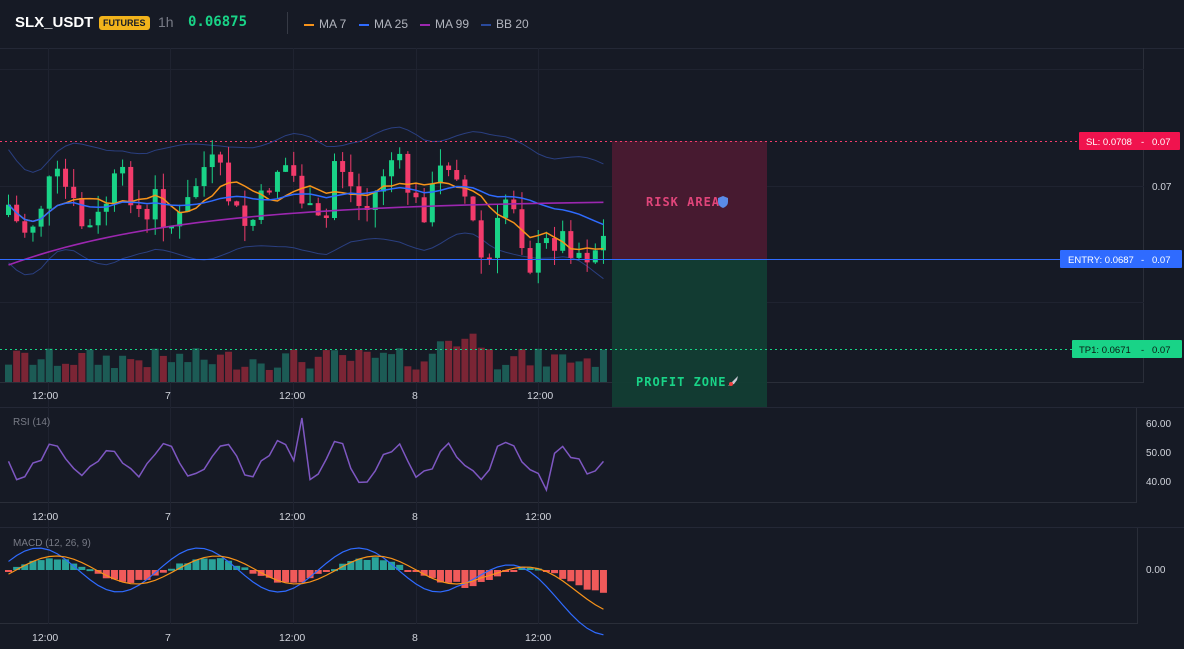 The width and height of the screenshot is (1184, 649). I want to click on rsi-title: RSI (14), so click(31, 422).